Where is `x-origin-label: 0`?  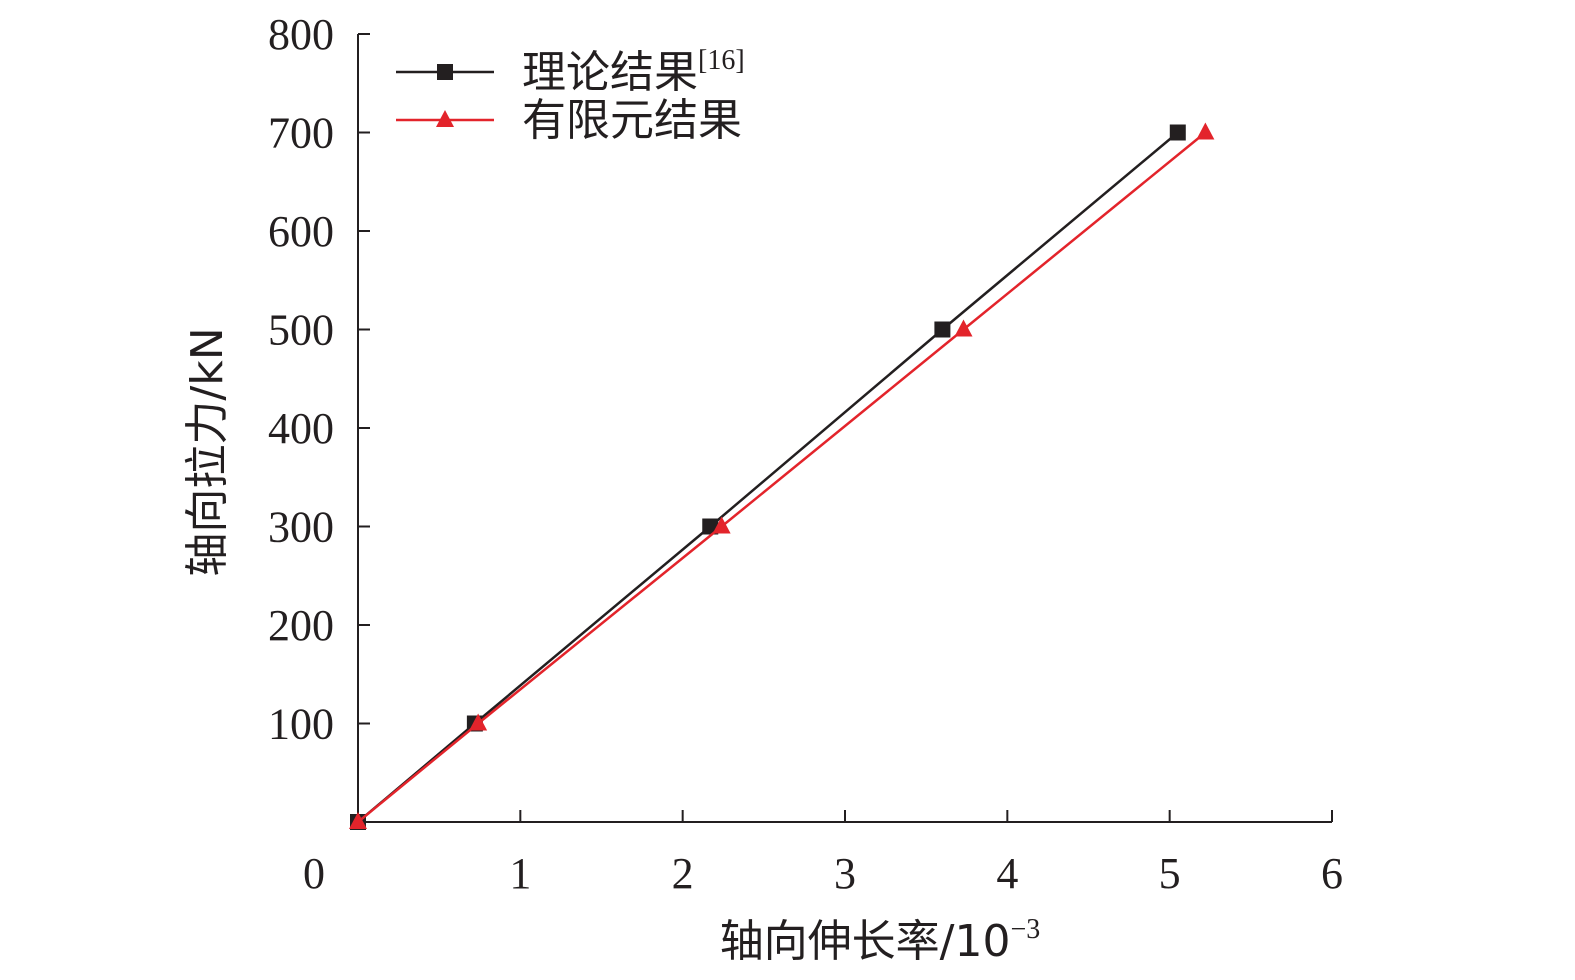
x-origin-label: 0 is located at coordinates (314, 873).